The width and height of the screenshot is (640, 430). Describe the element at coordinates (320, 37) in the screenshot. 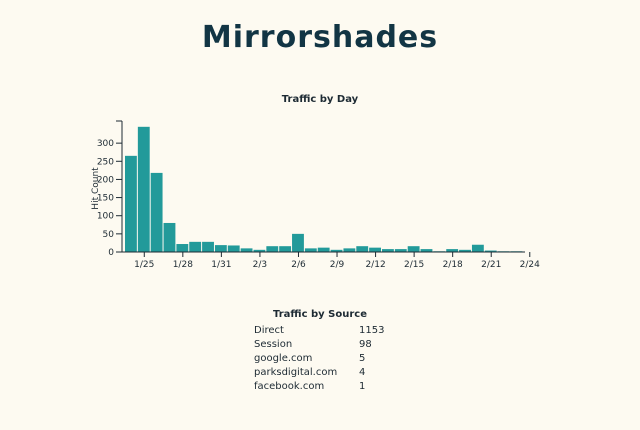

I see `site-title: Mirrorshades` at that location.